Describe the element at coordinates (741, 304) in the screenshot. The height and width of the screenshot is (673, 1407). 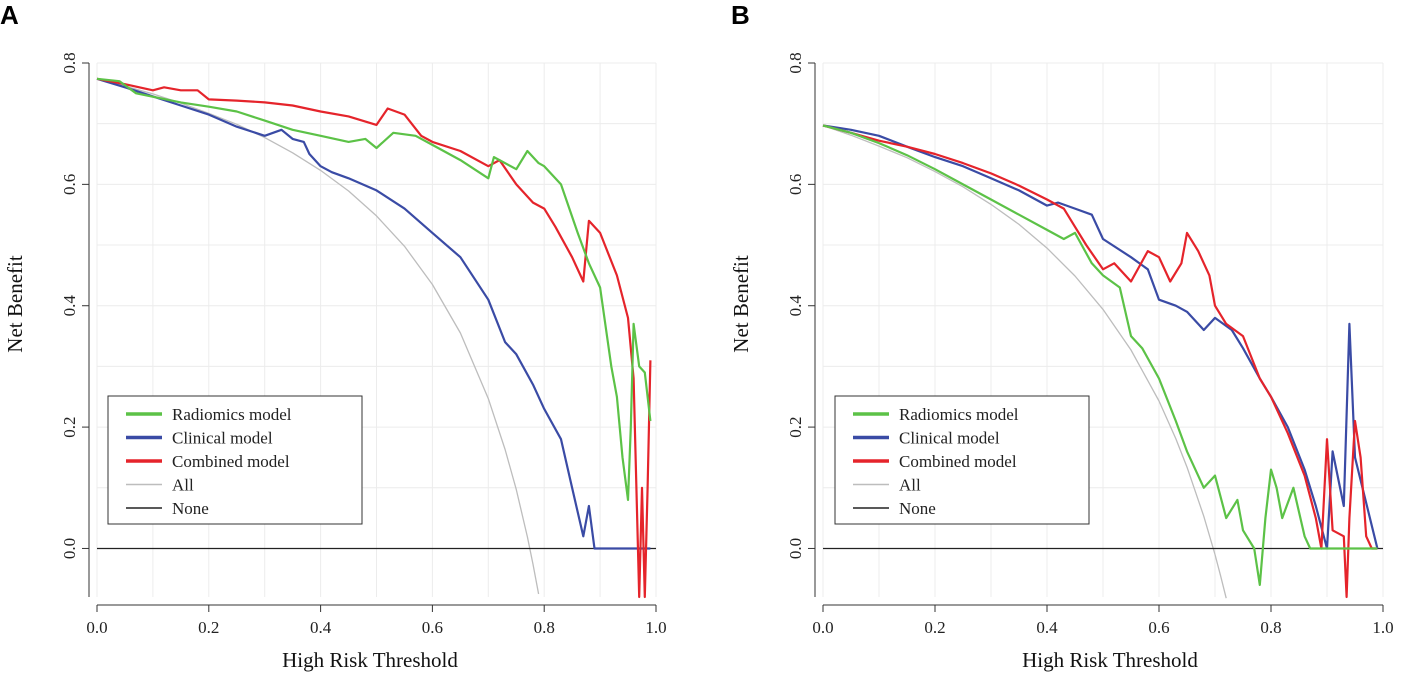
I see `y-axis-title-b: Net Benefit` at that location.